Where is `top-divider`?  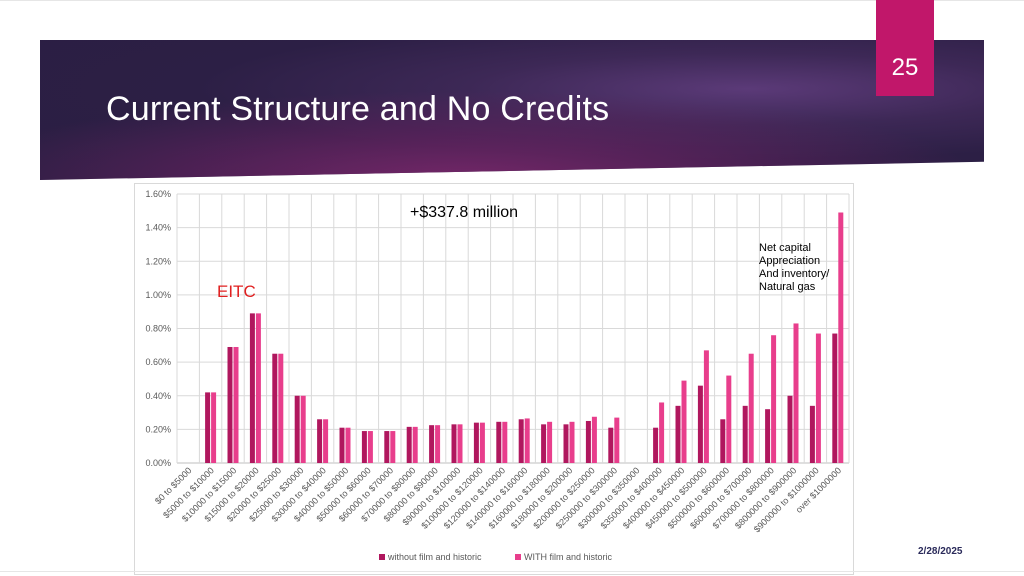
top-divider is located at coordinates (512, 0).